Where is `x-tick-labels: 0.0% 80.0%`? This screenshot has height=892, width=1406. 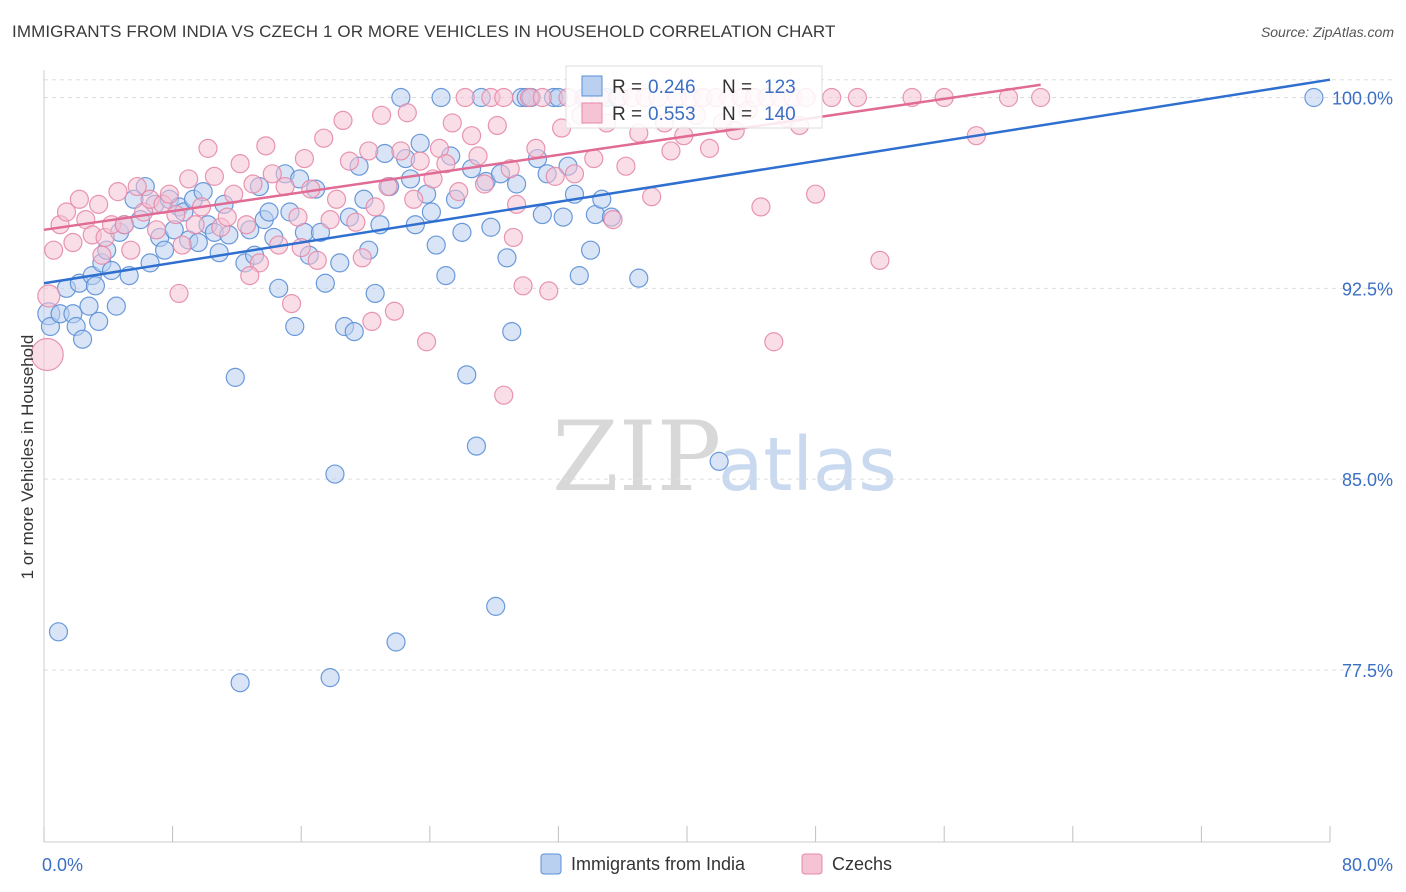 x-tick-labels: 0.0% 80.0% is located at coordinates (717, 865).